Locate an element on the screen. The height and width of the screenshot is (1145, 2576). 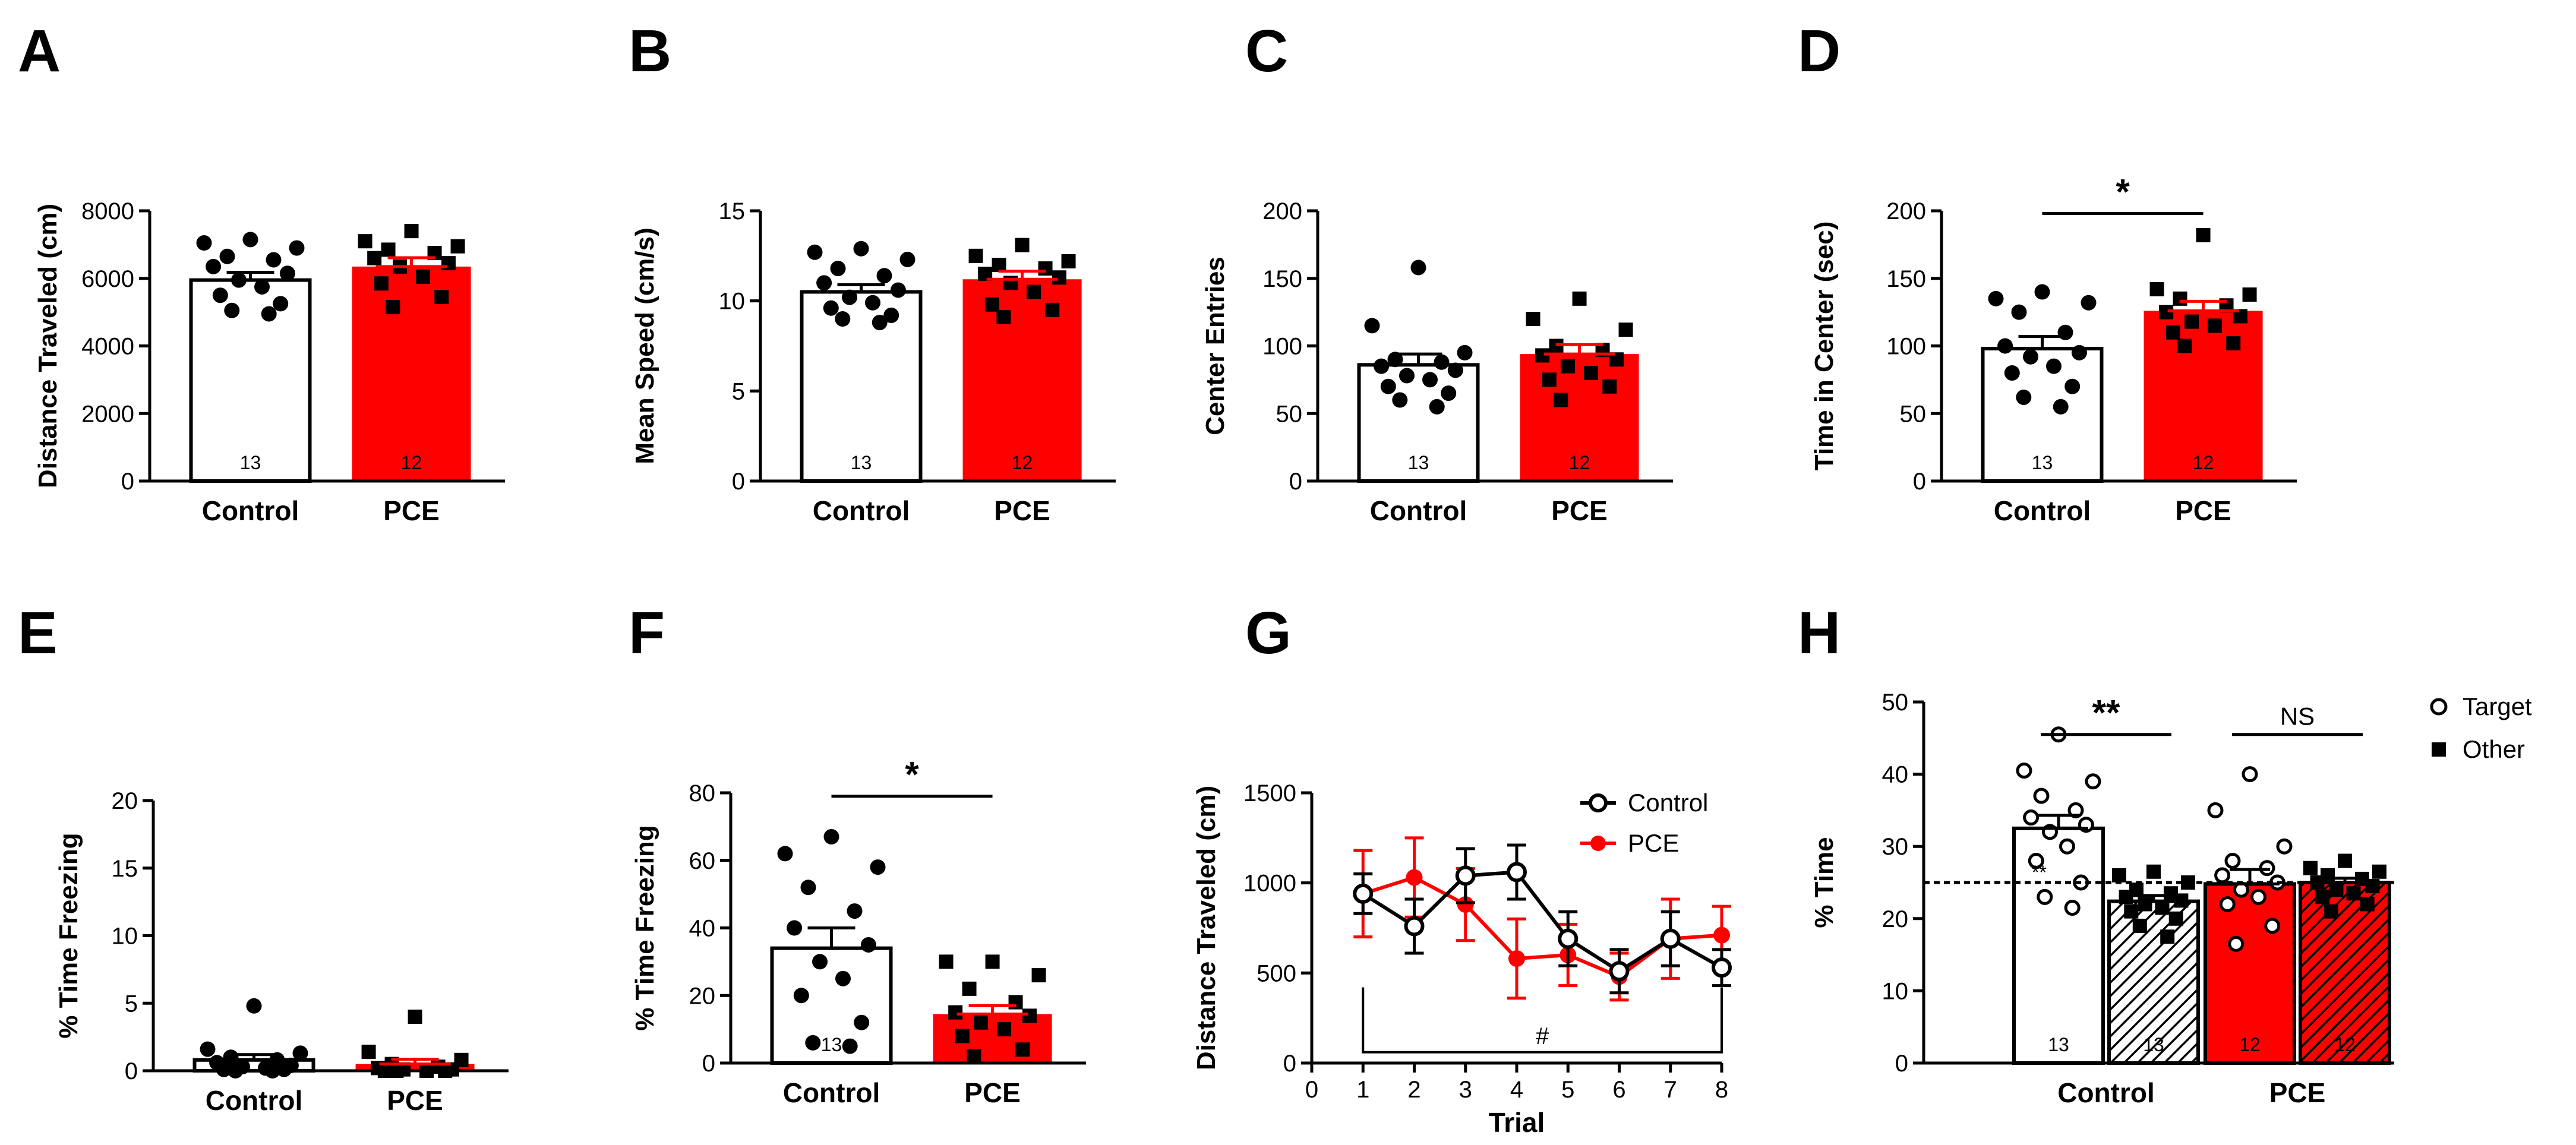
y-tick-label-C: 150 is located at coordinates (1282, 279).